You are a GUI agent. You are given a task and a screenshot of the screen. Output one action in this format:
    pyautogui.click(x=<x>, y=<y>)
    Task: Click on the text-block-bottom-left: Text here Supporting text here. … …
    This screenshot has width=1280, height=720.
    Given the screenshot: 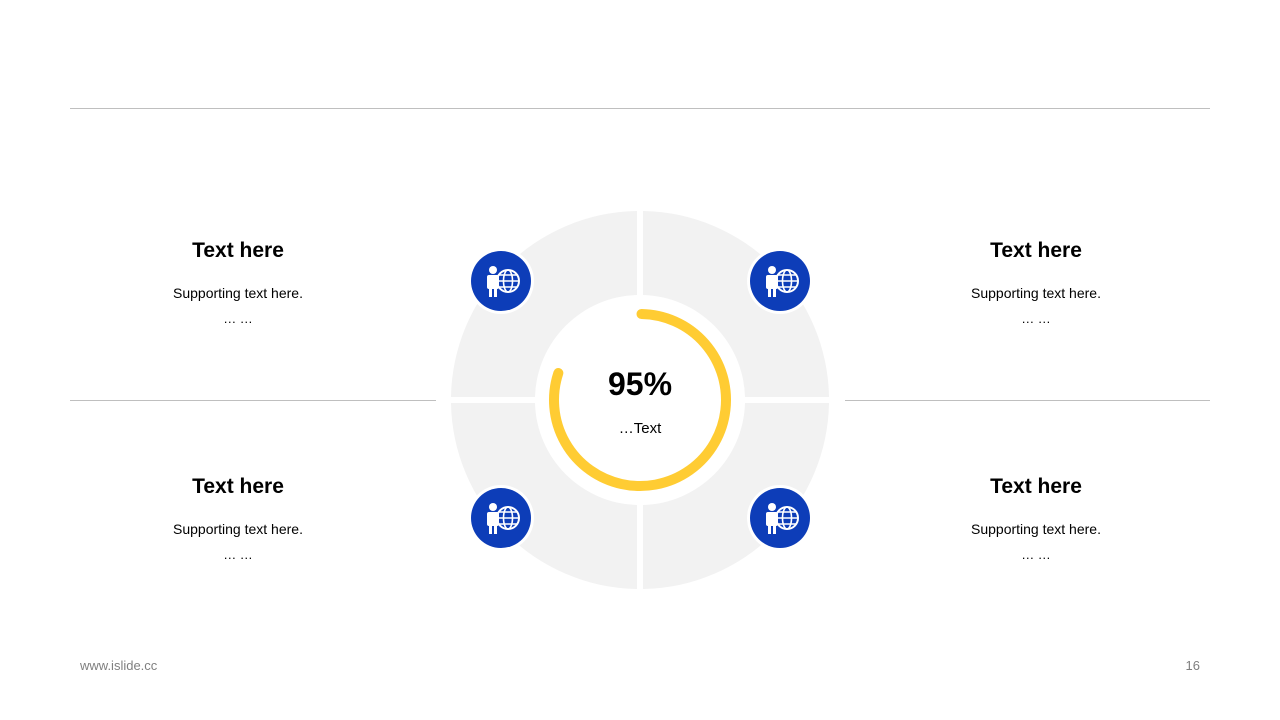 What is the action you would take?
    pyautogui.click(x=238, y=518)
    